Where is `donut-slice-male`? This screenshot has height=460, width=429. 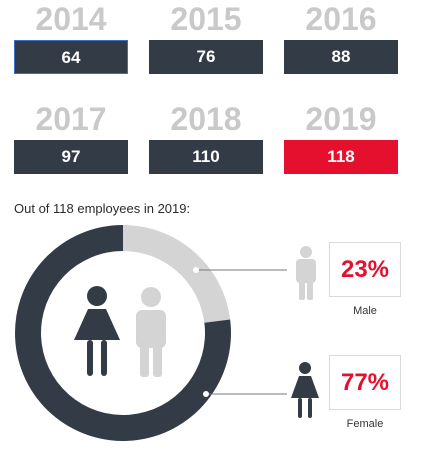 donut-slice-male is located at coordinates (177, 274).